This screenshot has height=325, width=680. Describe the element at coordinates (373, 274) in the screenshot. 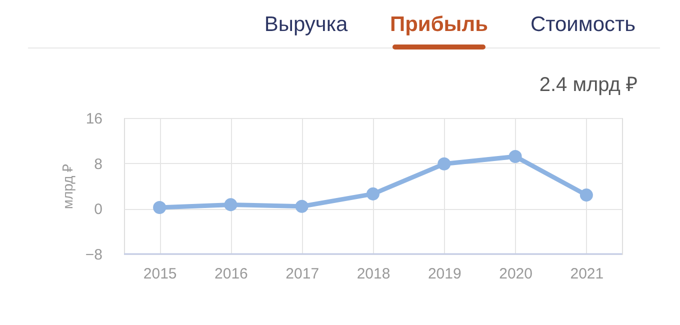

I see `x-tick-label: 2018` at that location.